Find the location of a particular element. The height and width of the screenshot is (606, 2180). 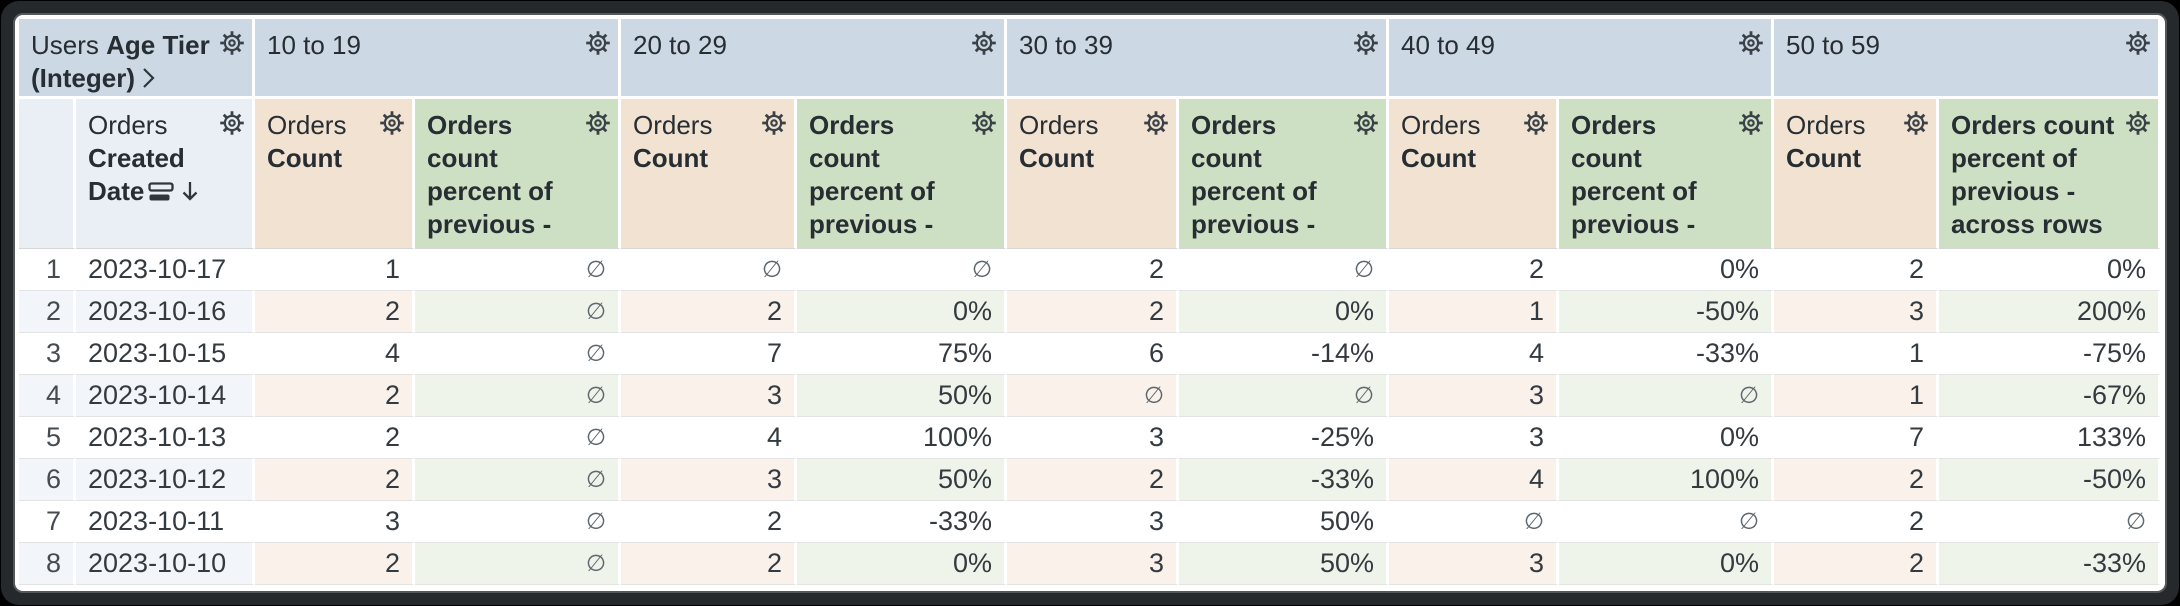

percent-cell: 133% is located at coordinates (2050, 438).